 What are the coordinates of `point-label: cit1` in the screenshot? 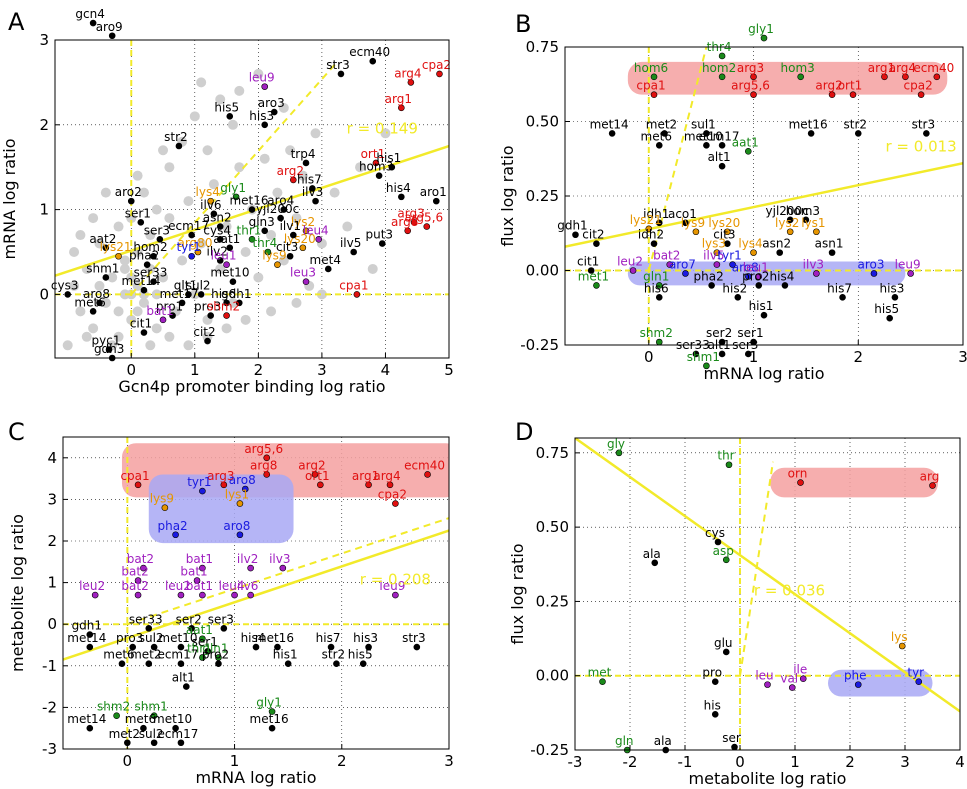 It's located at (588, 262).